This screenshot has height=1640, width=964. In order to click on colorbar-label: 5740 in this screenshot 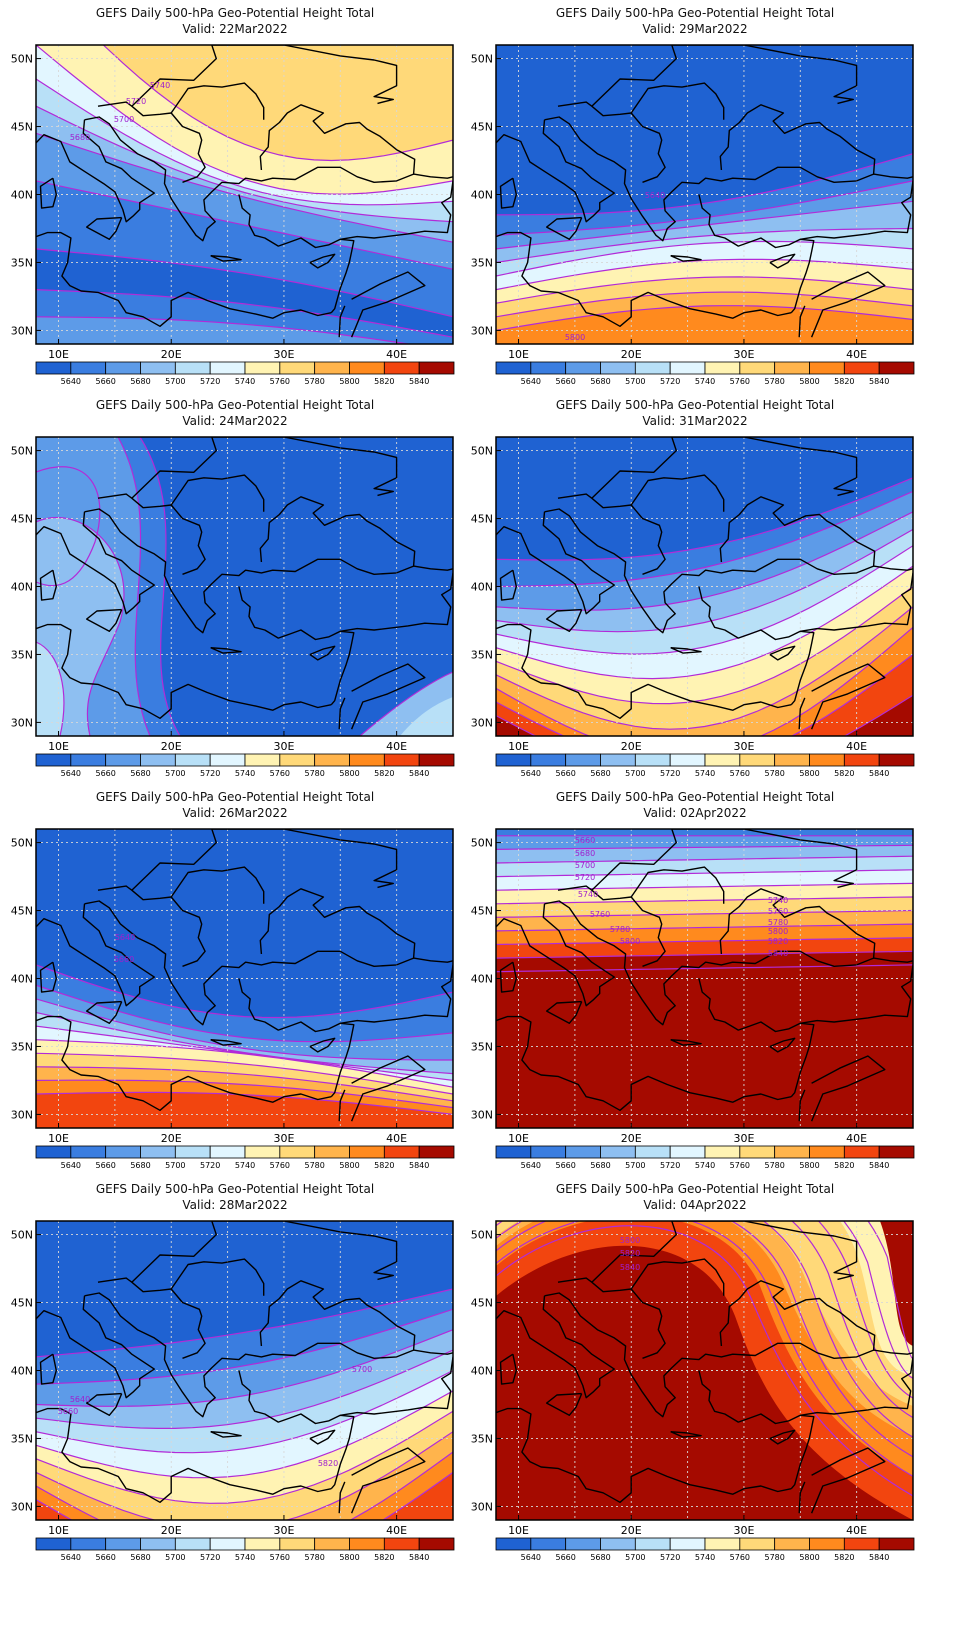, I will do `click(705, 381)`.